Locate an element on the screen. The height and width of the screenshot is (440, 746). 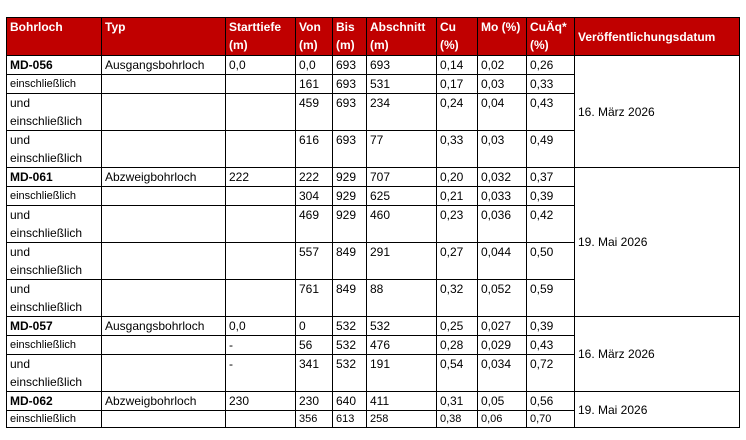
cell-mo: 0,027 is located at coordinates (502, 326).